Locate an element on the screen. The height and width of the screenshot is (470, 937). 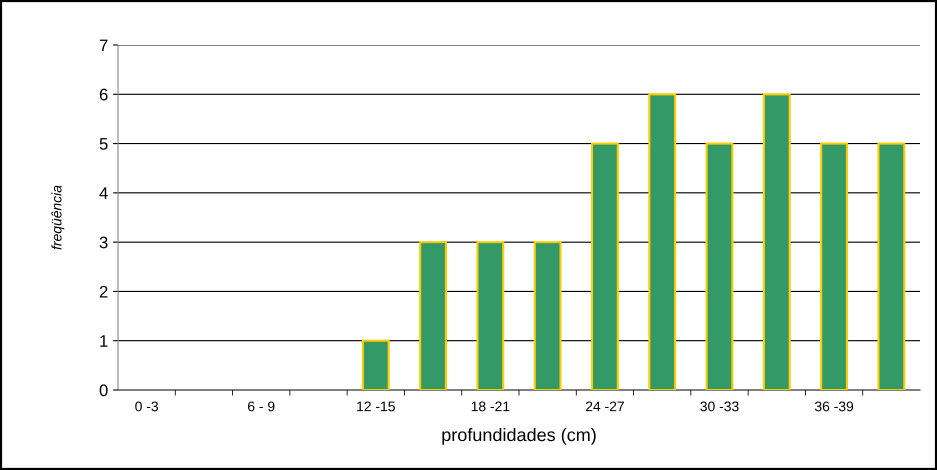
x-tick-label: 0 -3 is located at coordinates (146, 406).